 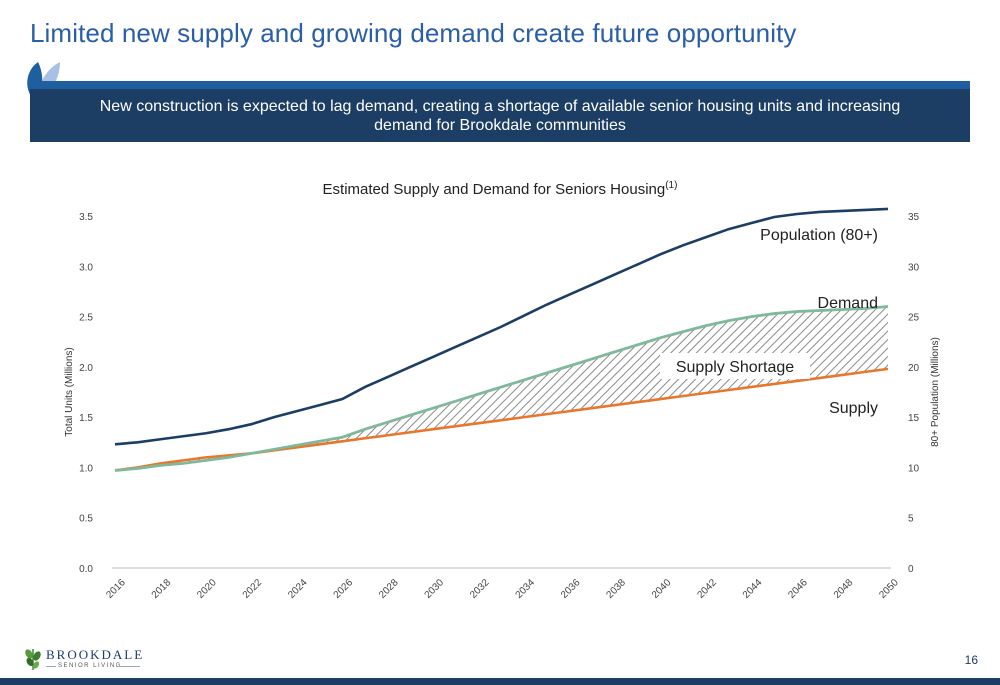 I want to click on x-tick-label: 2032, so click(x=480, y=589).